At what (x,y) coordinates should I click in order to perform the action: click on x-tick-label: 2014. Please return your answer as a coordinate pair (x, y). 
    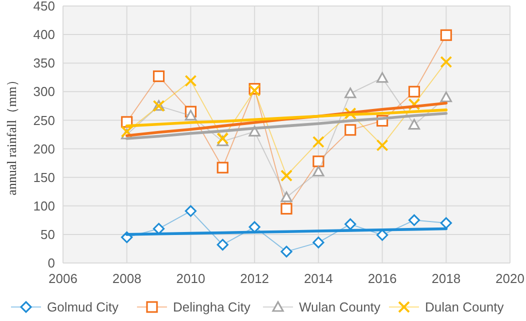
    Looking at the image, I should click on (318, 278).